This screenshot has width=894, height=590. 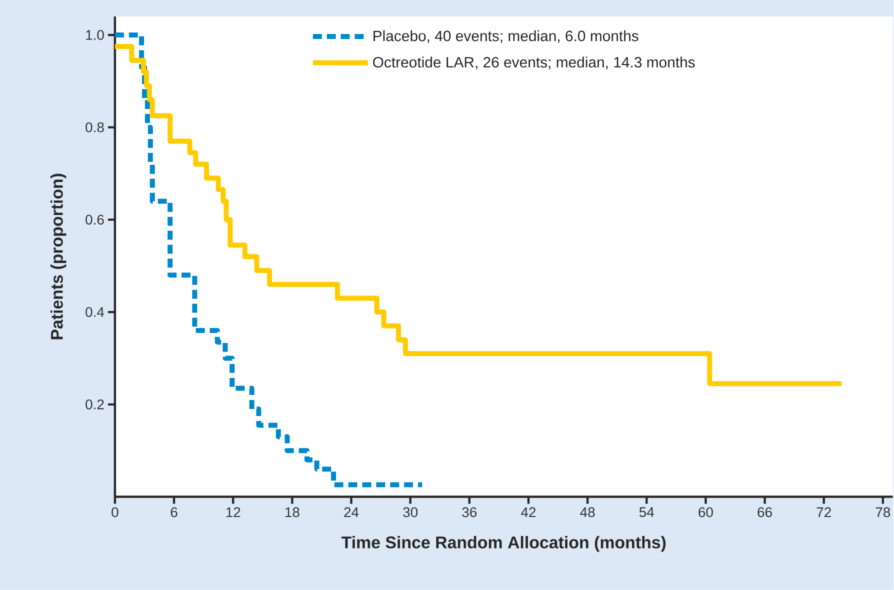 What do you see at coordinates (351, 512) in the screenshot?
I see `x-tick-label: 24` at bounding box center [351, 512].